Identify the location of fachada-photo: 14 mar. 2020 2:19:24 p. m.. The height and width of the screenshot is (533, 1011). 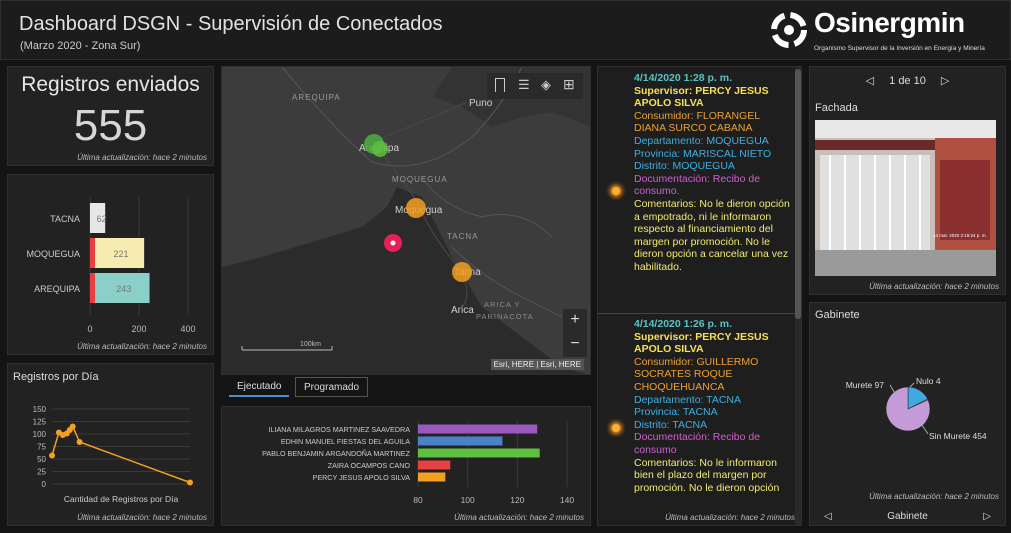
(905, 198).